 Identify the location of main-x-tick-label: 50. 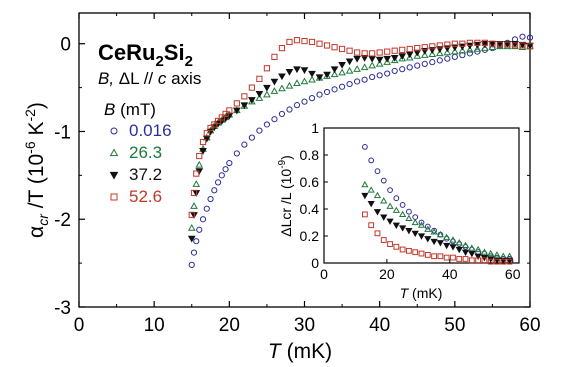
(454, 325).